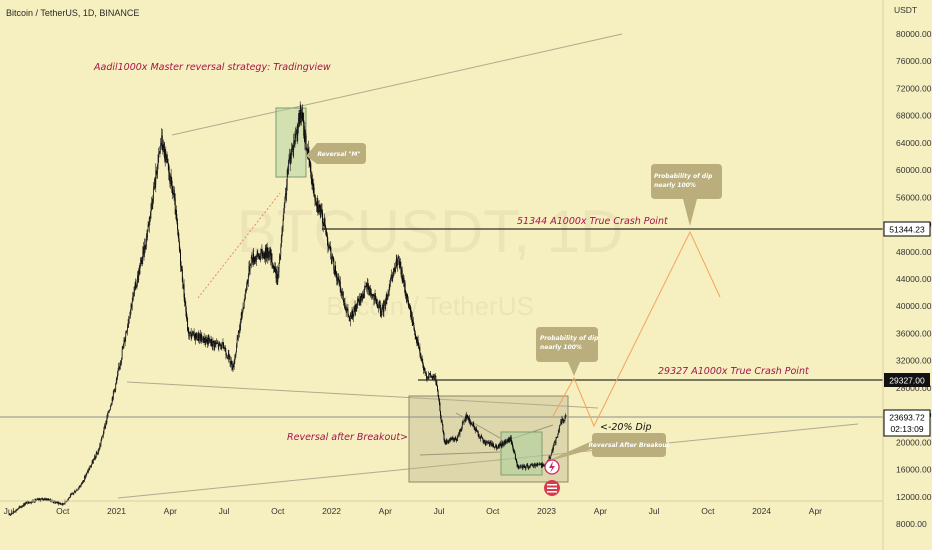  Describe the element at coordinates (430, 231) in the screenshot. I see `watermark-main: BTCUSDT, 1D` at that location.